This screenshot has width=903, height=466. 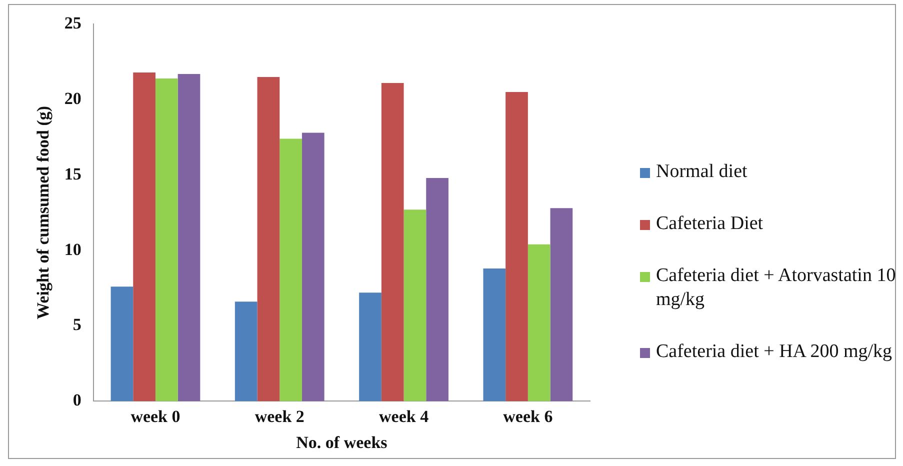 What do you see at coordinates (774, 352) in the screenshot?
I see `legend-label: Cafeteria diet + HA 200 mg/kg` at bounding box center [774, 352].